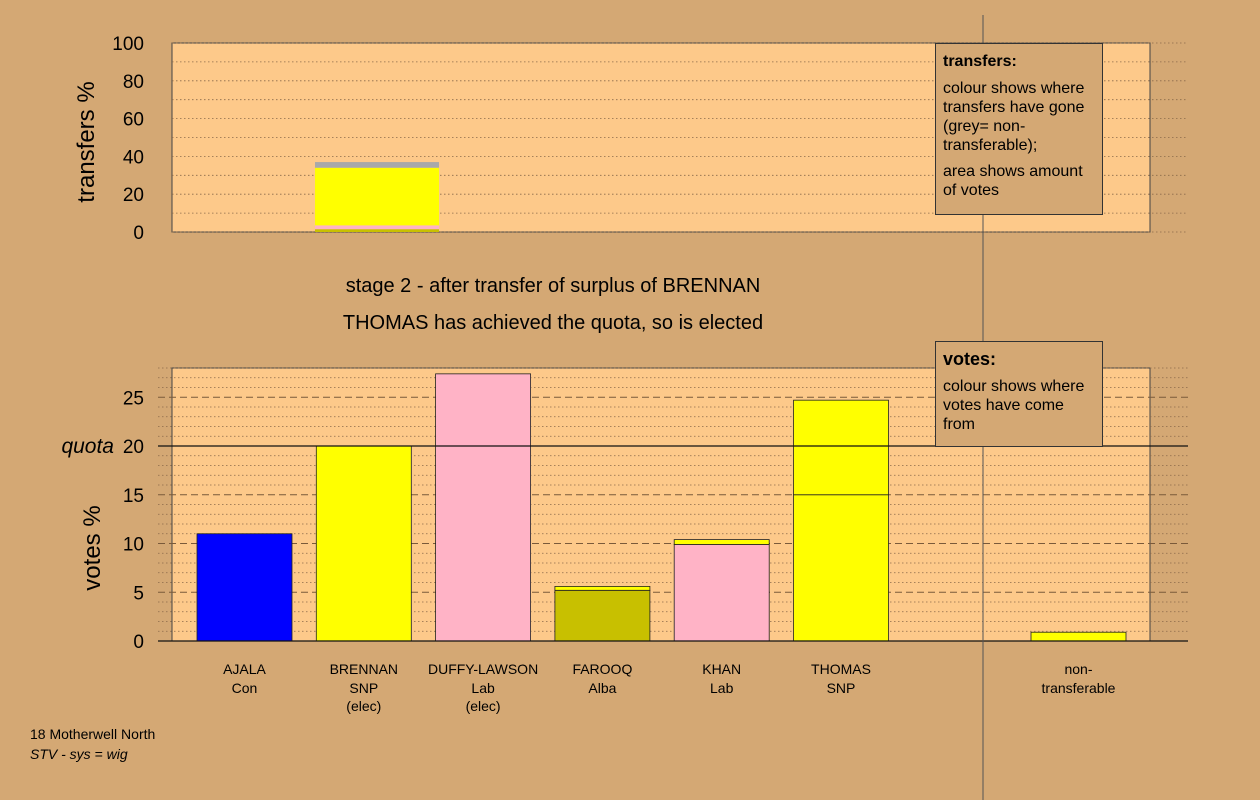 This screenshot has width=1260, height=800. I want to click on candidate-party-label: Alba, so click(602, 688).